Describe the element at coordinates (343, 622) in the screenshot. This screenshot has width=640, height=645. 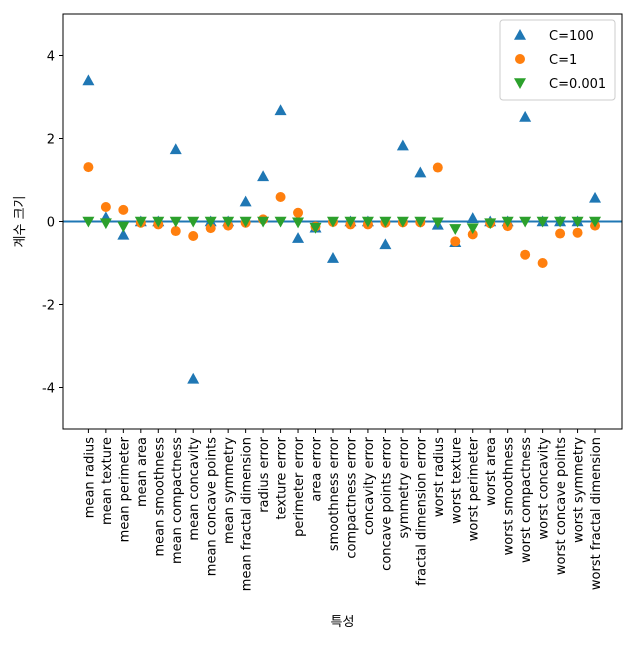
I see `x-axis-title: 특성` at that location.